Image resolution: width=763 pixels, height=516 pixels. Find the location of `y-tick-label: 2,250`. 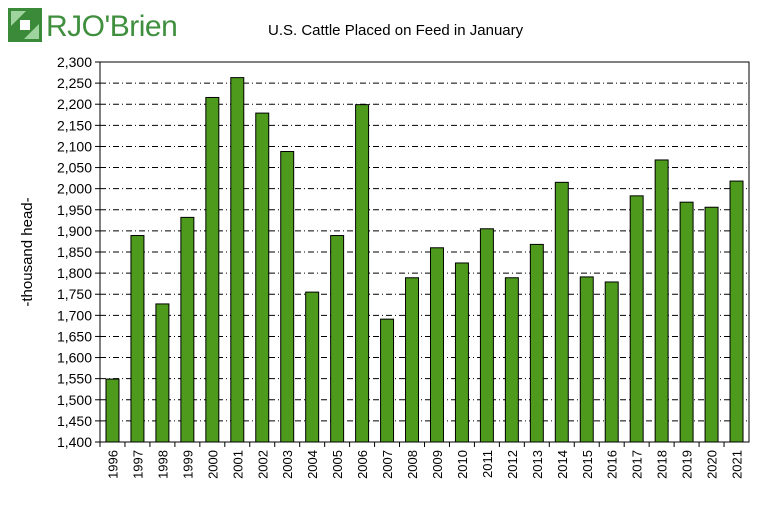

y-tick-label: 2,250 is located at coordinates (74, 83).